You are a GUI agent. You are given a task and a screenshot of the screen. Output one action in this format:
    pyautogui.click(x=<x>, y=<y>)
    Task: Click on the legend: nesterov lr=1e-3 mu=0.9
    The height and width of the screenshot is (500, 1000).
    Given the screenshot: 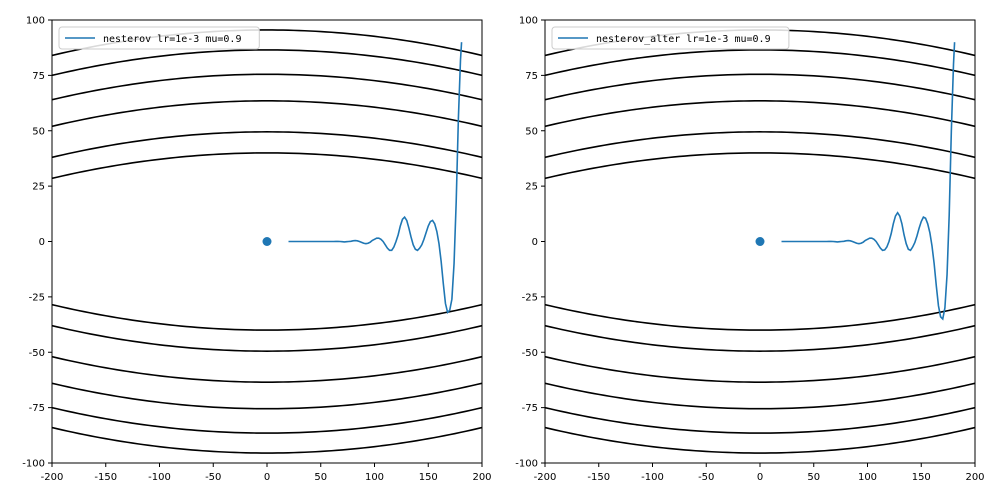 What is the action you would take?
    pyautogui.click(x=159, y=38)
    